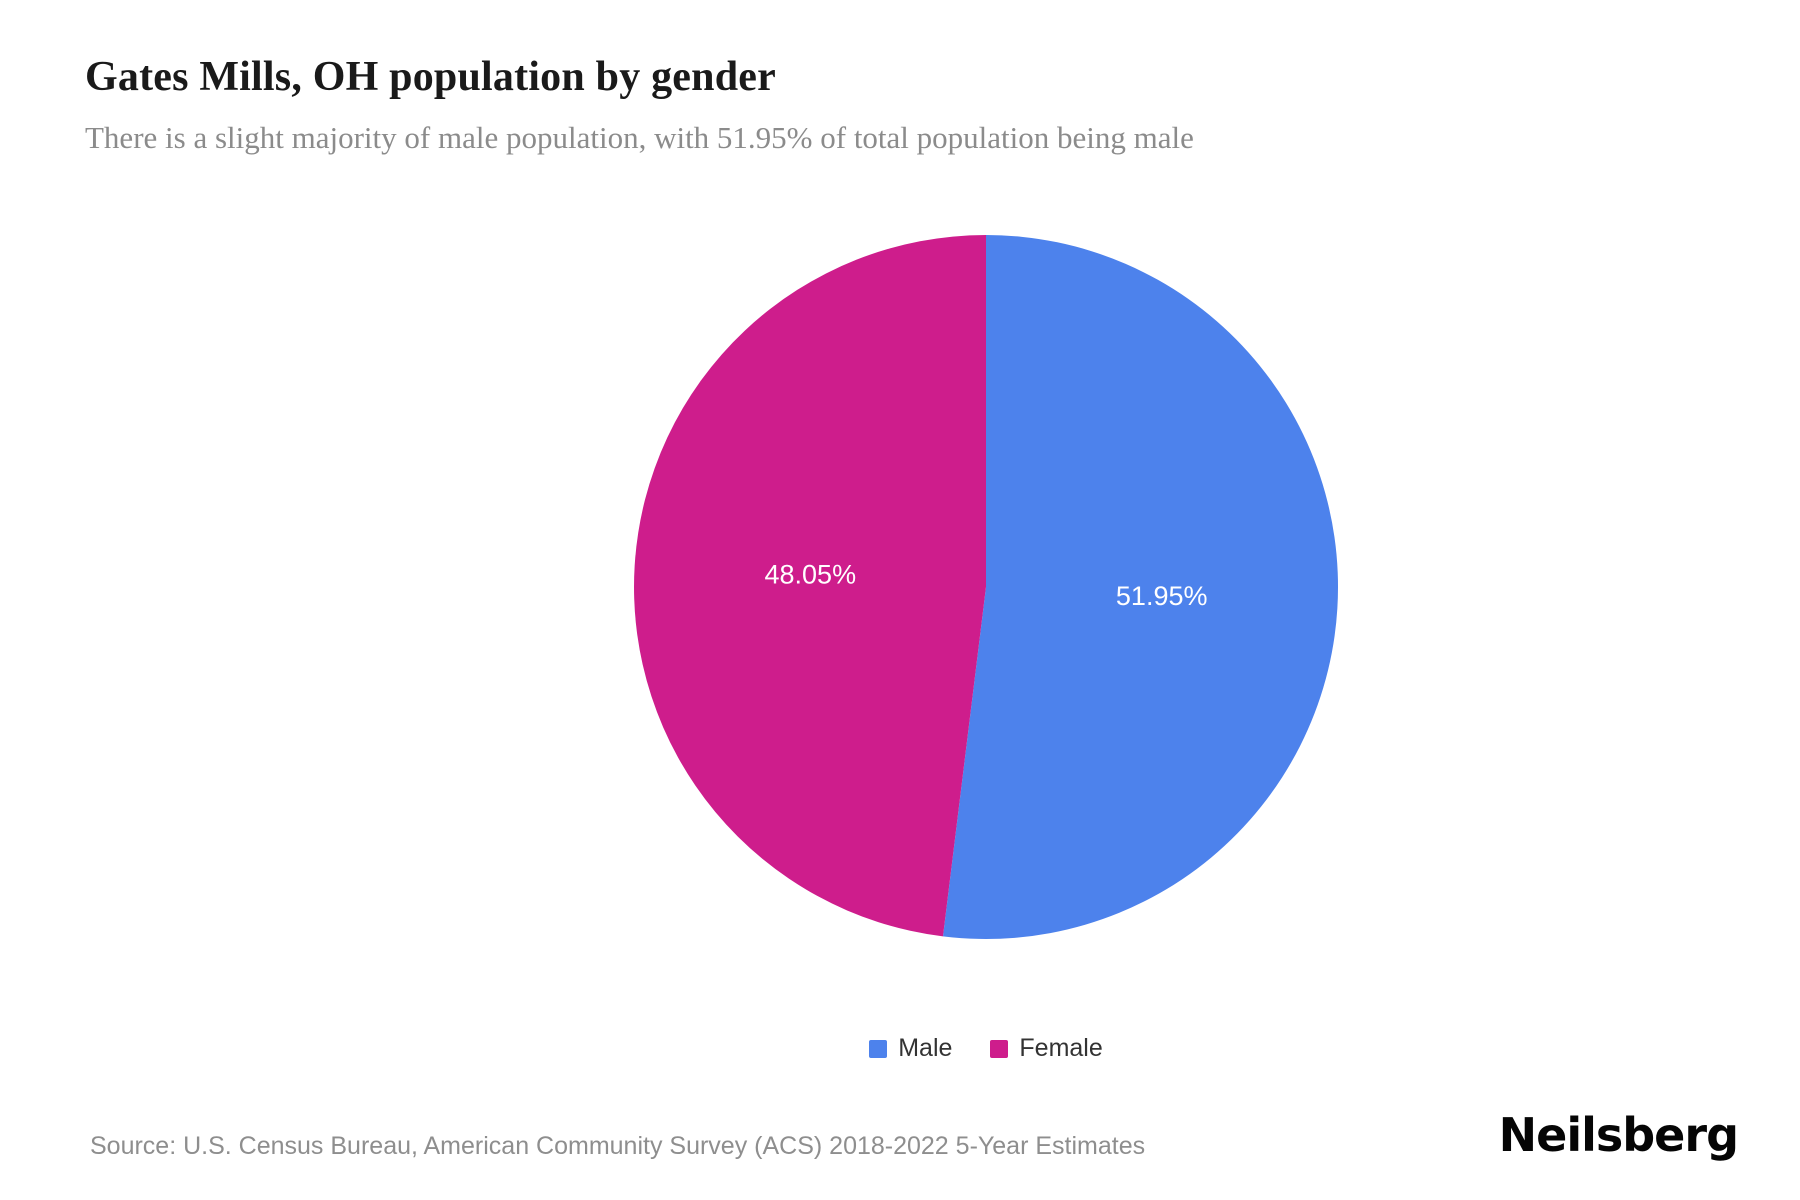 This screenshot has width=1800, height=1200. I want to click on pie-slice-male, so click(1140, 587).